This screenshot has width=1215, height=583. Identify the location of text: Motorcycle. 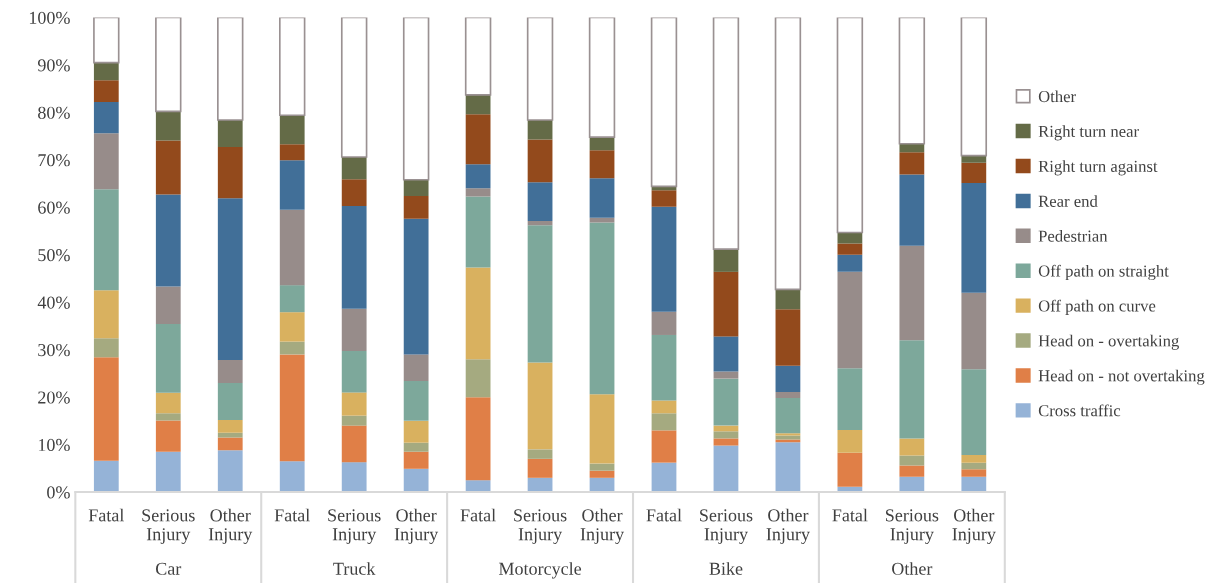
(540, 570).